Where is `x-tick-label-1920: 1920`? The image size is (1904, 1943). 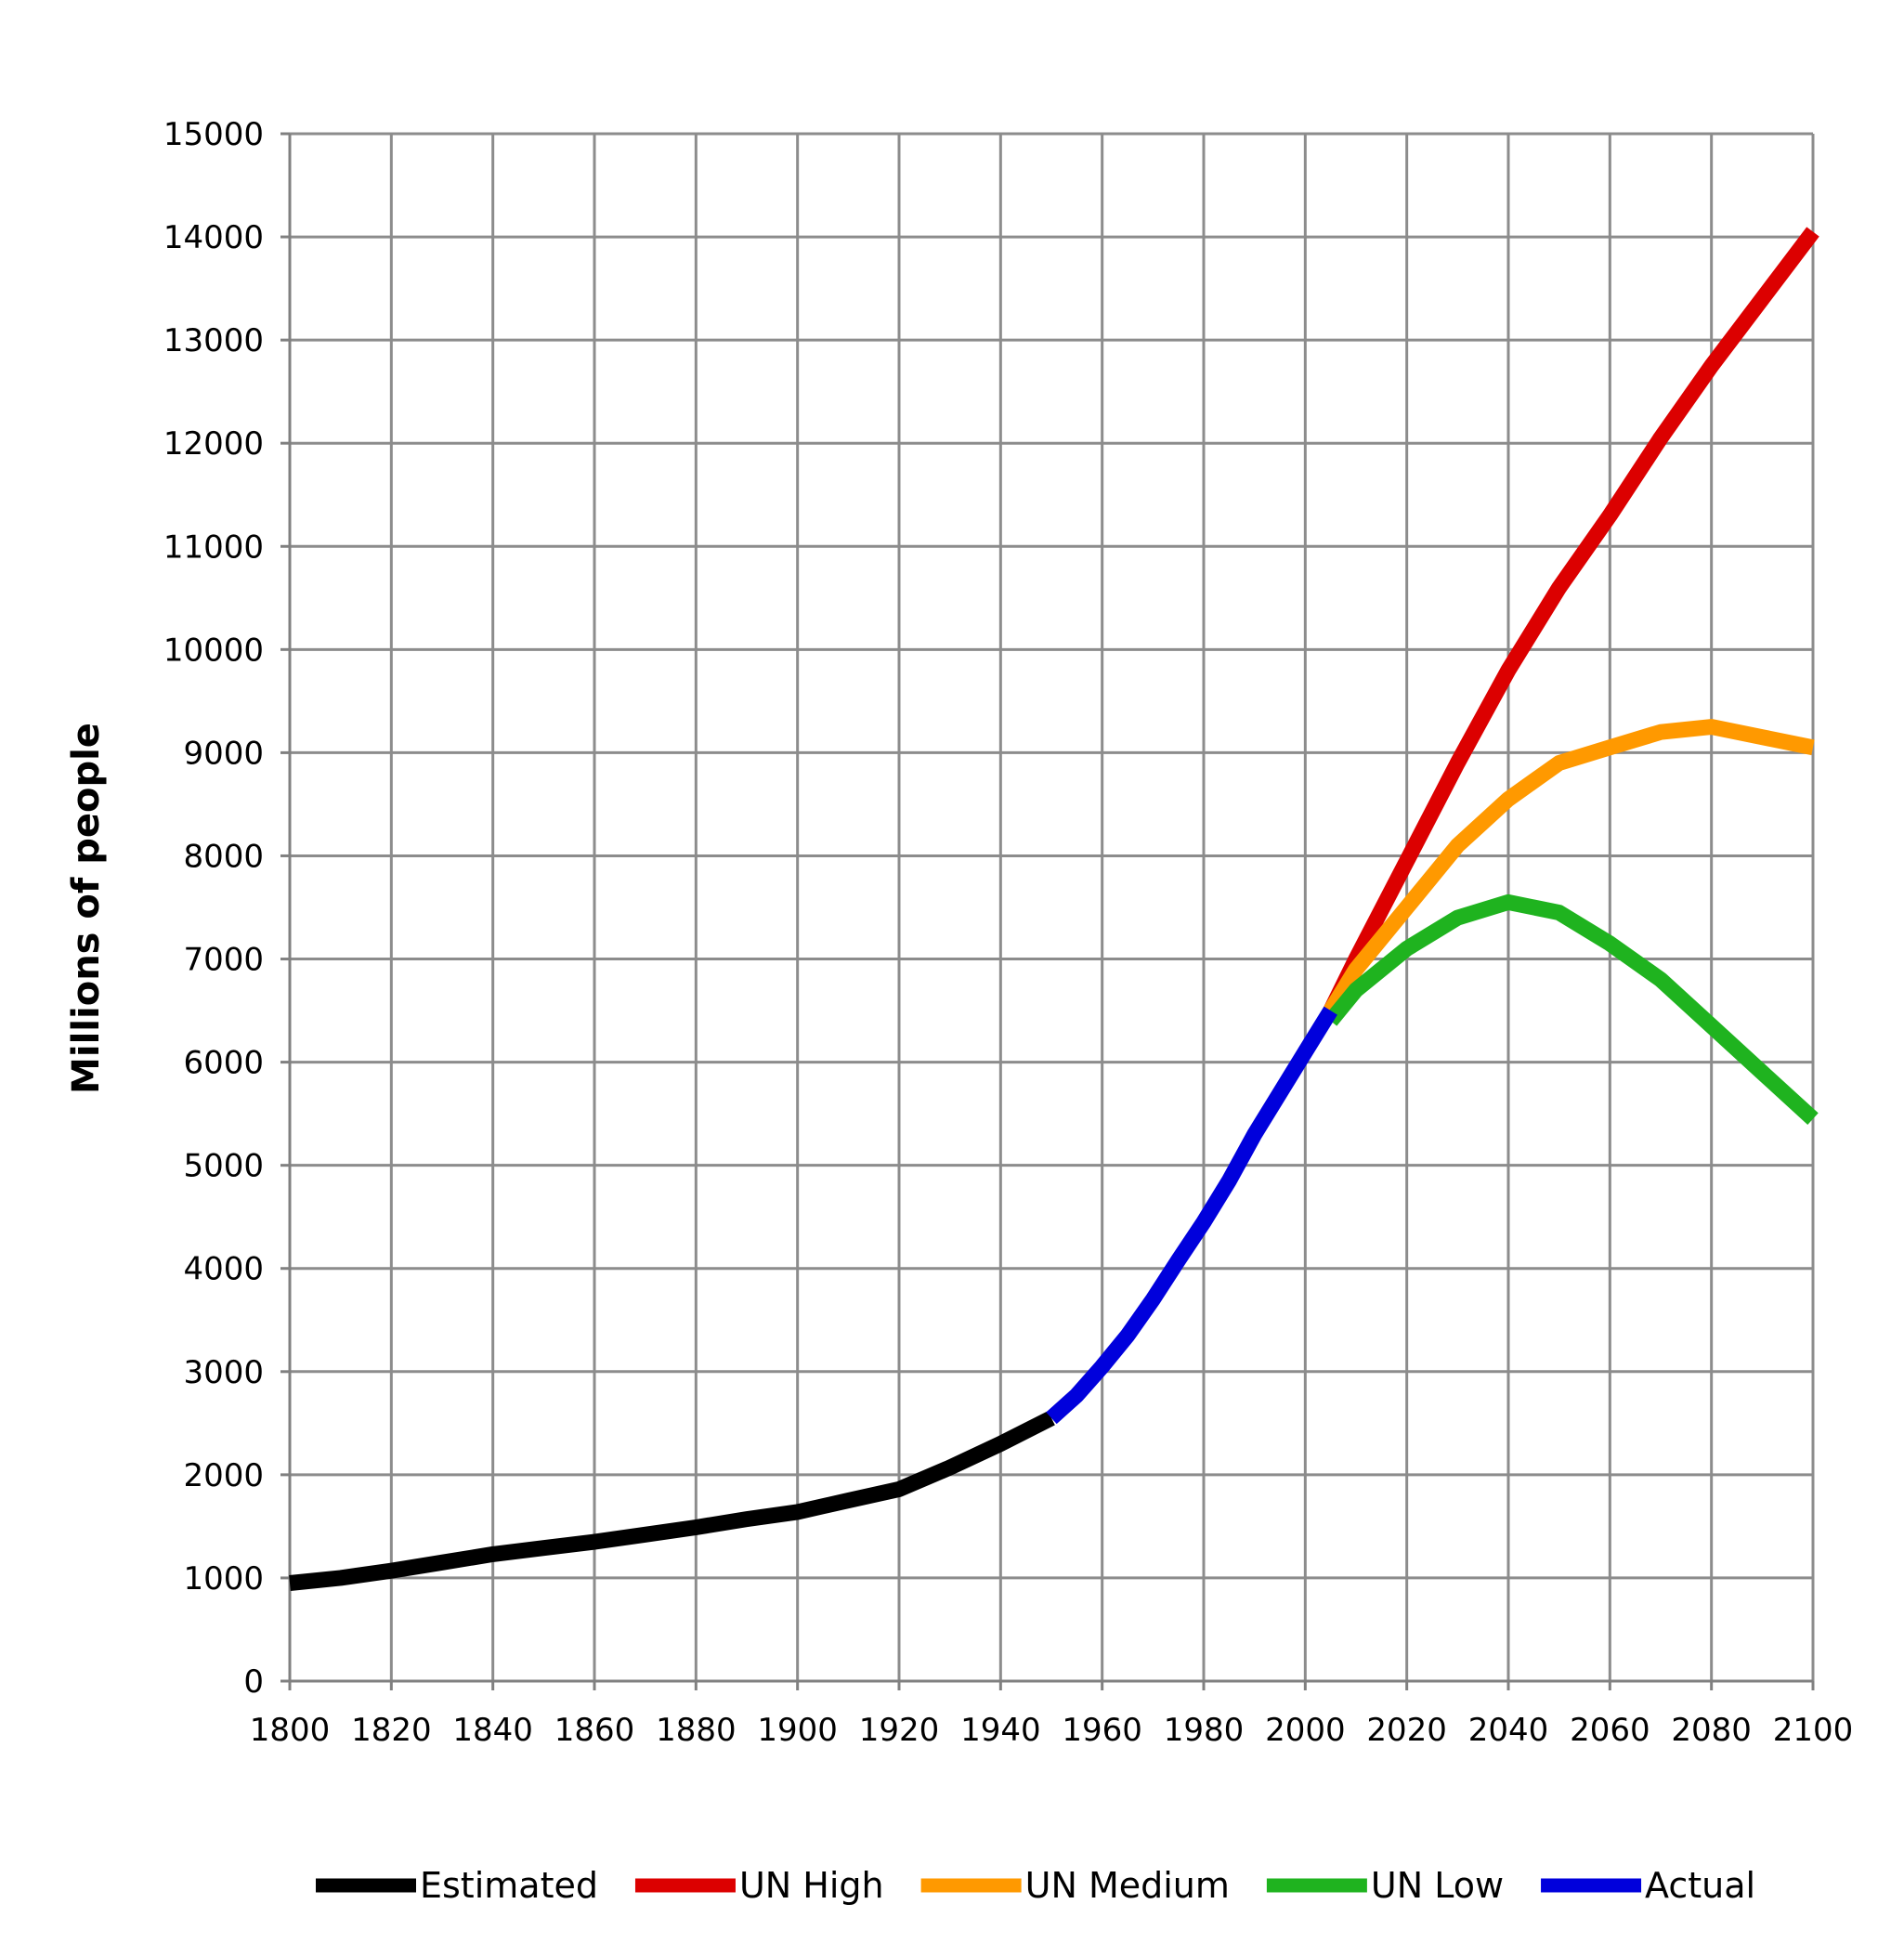
x-tick-label-1920: 1920 is located at coordinates (899, 1730).